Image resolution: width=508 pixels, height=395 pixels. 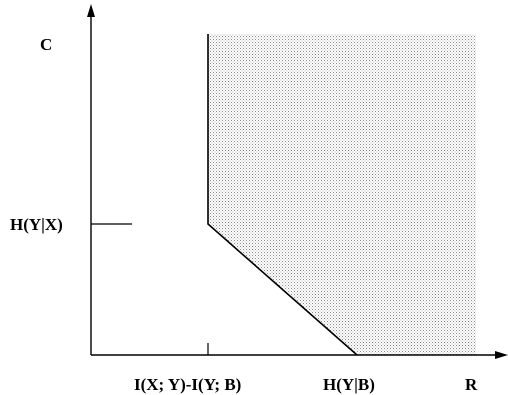 I want to click on y-axis-arrowhead, so click(x=91, y=10).